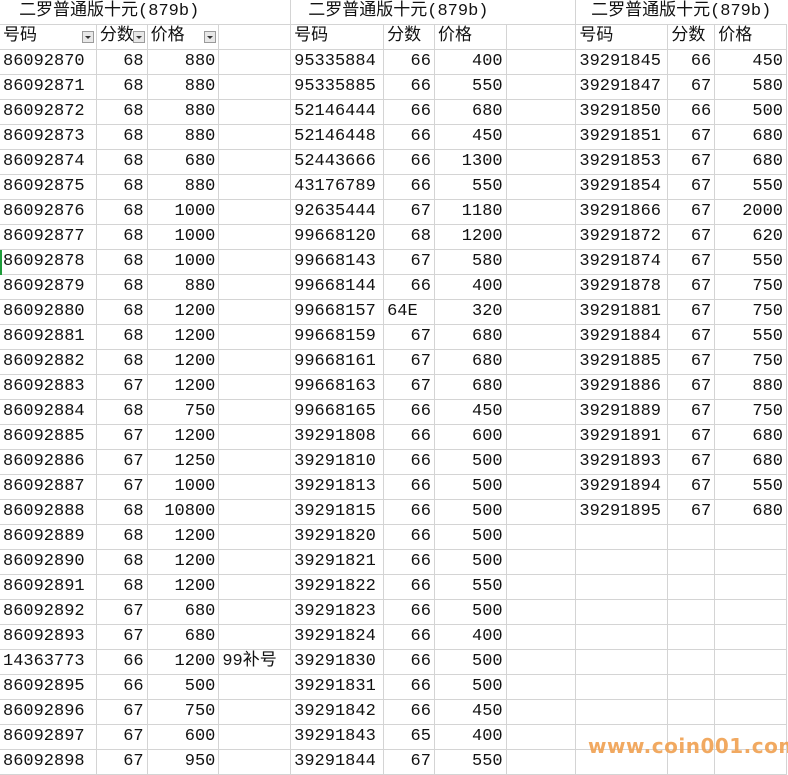 This screenshot has height=775, width=788. What do you see at coordinates (48, 387) in the screenshot?
I see `number-cell: 86092883` at bounding box center [48, 387].